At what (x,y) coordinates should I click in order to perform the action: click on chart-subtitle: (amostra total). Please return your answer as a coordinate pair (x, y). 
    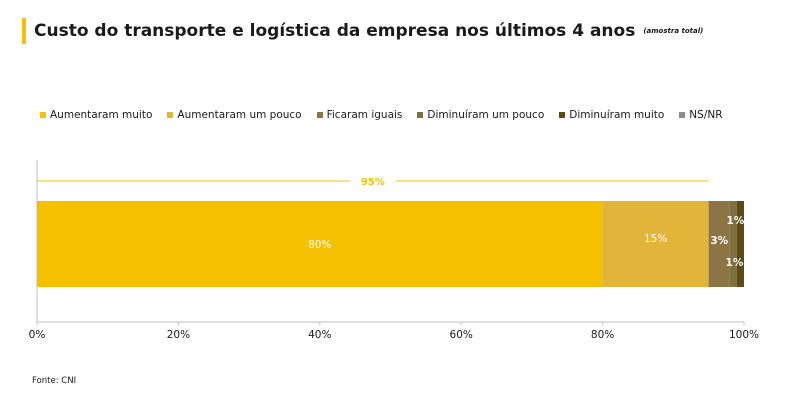
    Looking at the image, I should click on (673, 31).